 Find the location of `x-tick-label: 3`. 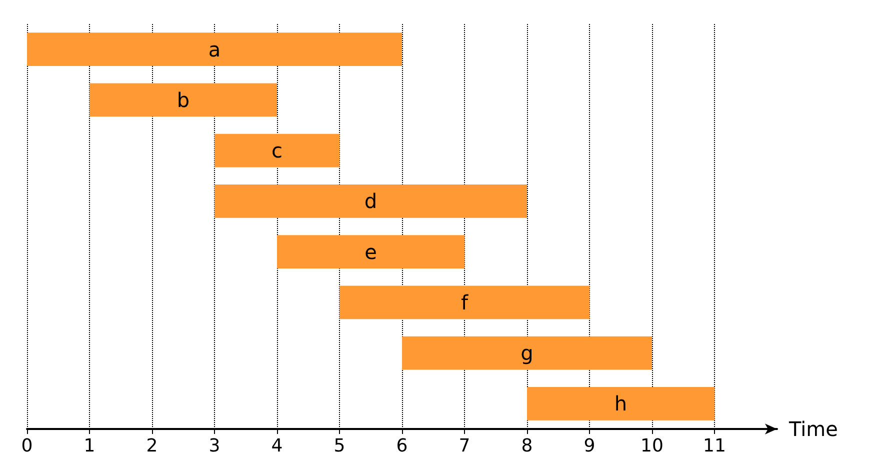

x-tick-label: 3 is located at coordinates (214, 446).